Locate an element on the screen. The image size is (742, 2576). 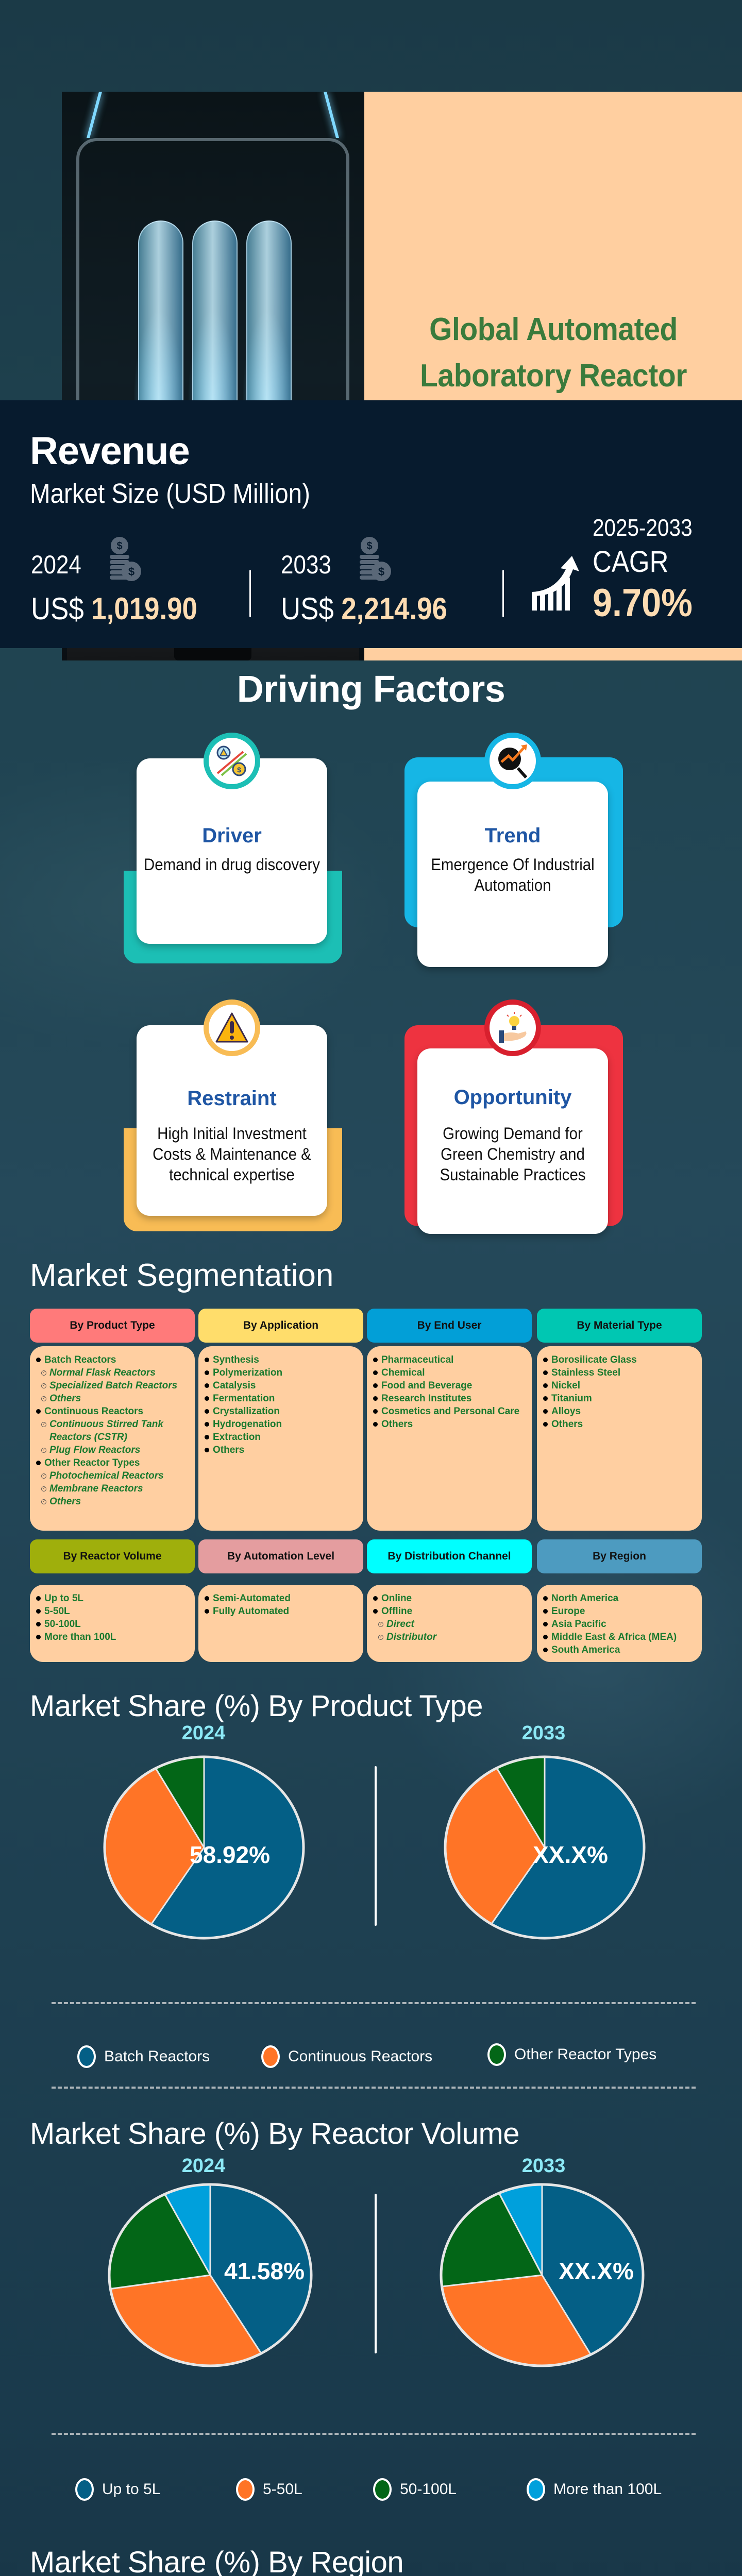
coins-dollar-icon: $ $ is located at coordinates (125, 559).